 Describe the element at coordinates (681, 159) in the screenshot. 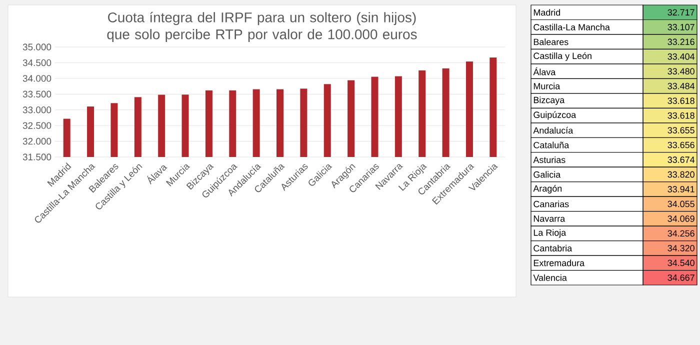

I see `data-label: 33.674` at that location.